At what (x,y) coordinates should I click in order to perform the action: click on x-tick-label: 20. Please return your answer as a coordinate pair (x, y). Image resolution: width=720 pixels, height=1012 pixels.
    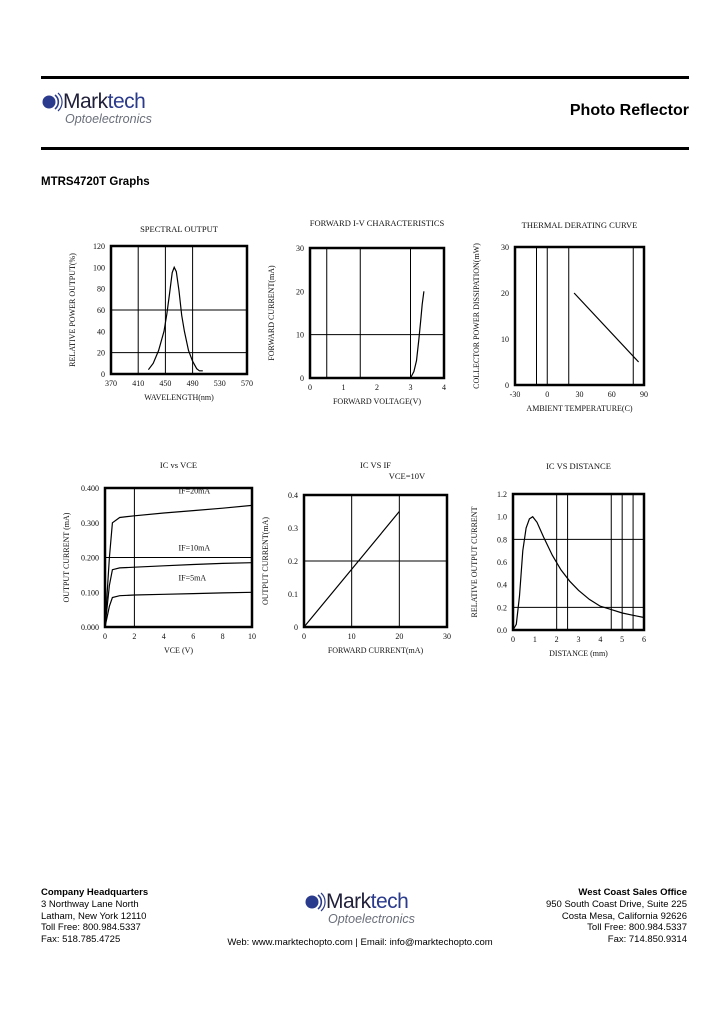
    Looking at the image, I should click on (399, 636).